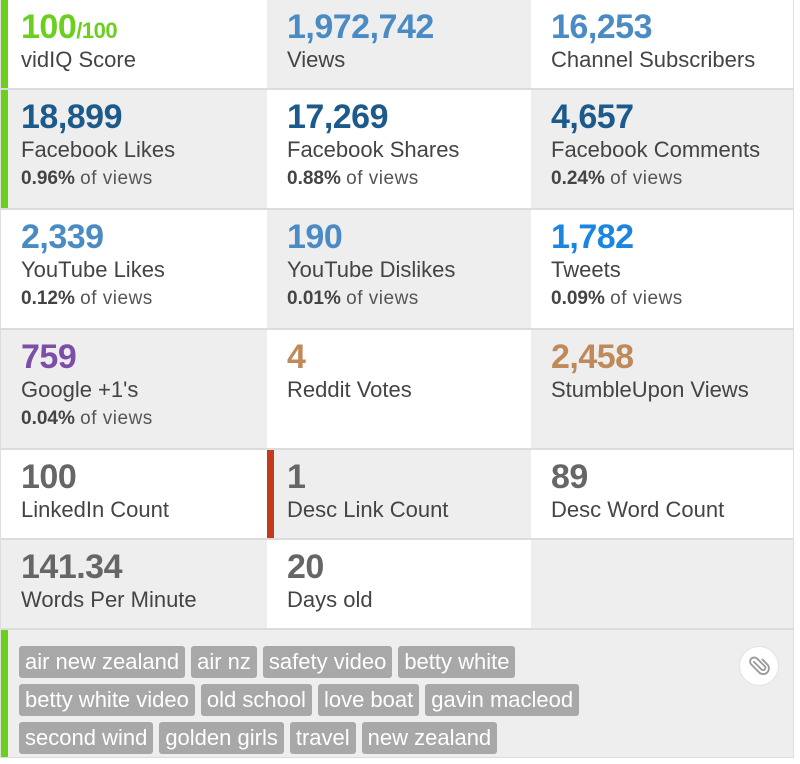  I want to click on facebook-likes-cell: 18,899 Facebook Likes 0.96% of views, so click(134, 149).